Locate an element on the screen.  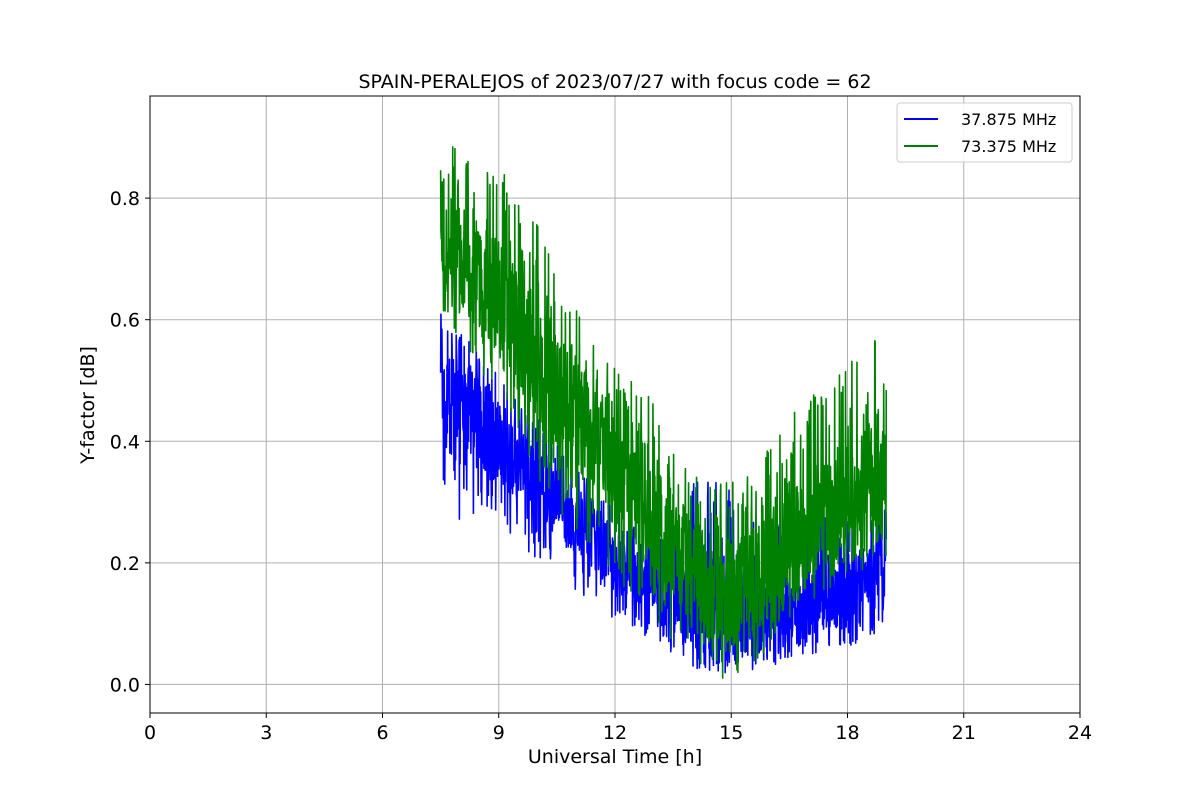
x-tick-label: 12 is located at coordinates (615, 733).